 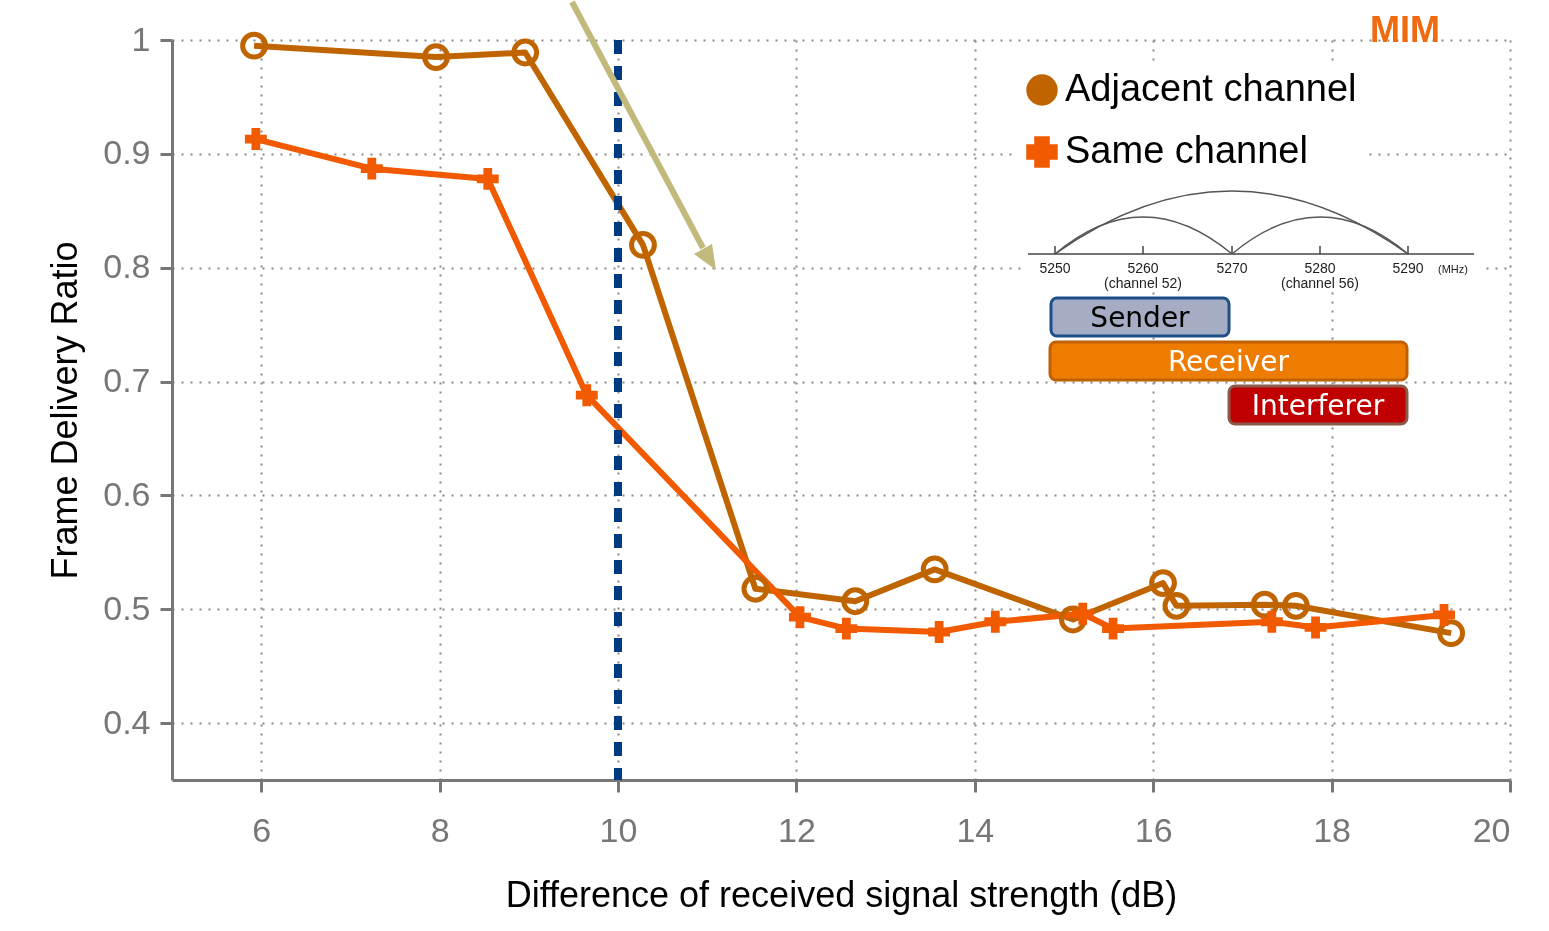 I want to click on y-tick-label: 0.5, so click(x=127, y=607).